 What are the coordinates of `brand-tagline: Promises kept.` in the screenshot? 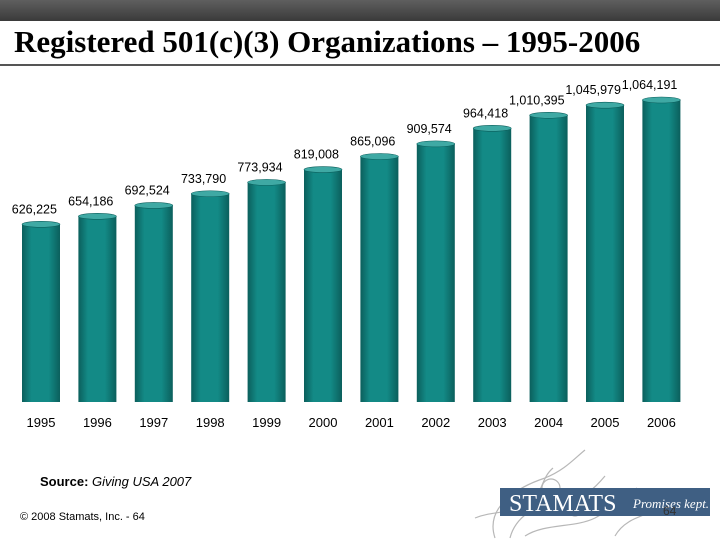 It's located at (670, 503).